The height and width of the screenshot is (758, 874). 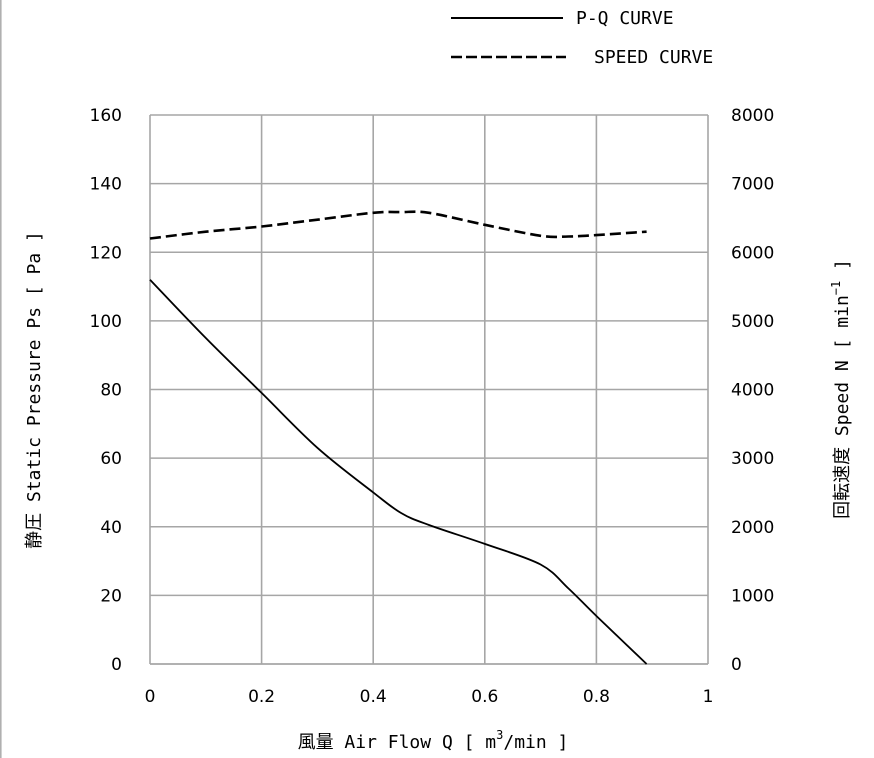 What do you see at coordinates (752, 596) in the screenshot?
I see `y-right-tick-label: 1000` at bounding box center [752, 596].